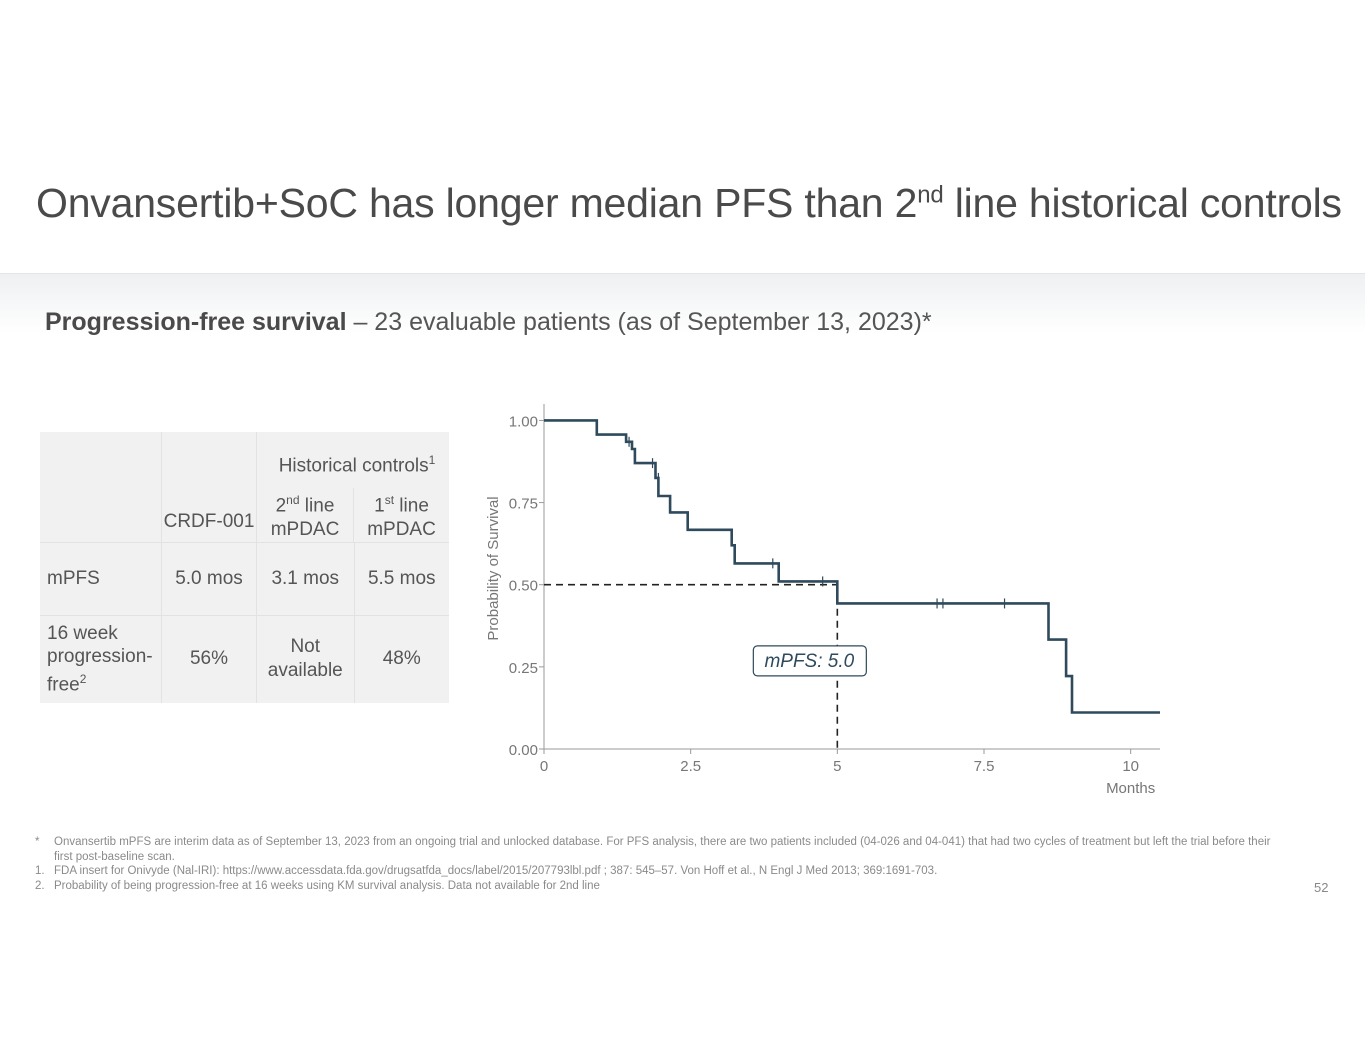 Image resolution: width=1365 pixels, height=1055 pixels. I want to click on x-tick-label: 10, so click(1130, 766).